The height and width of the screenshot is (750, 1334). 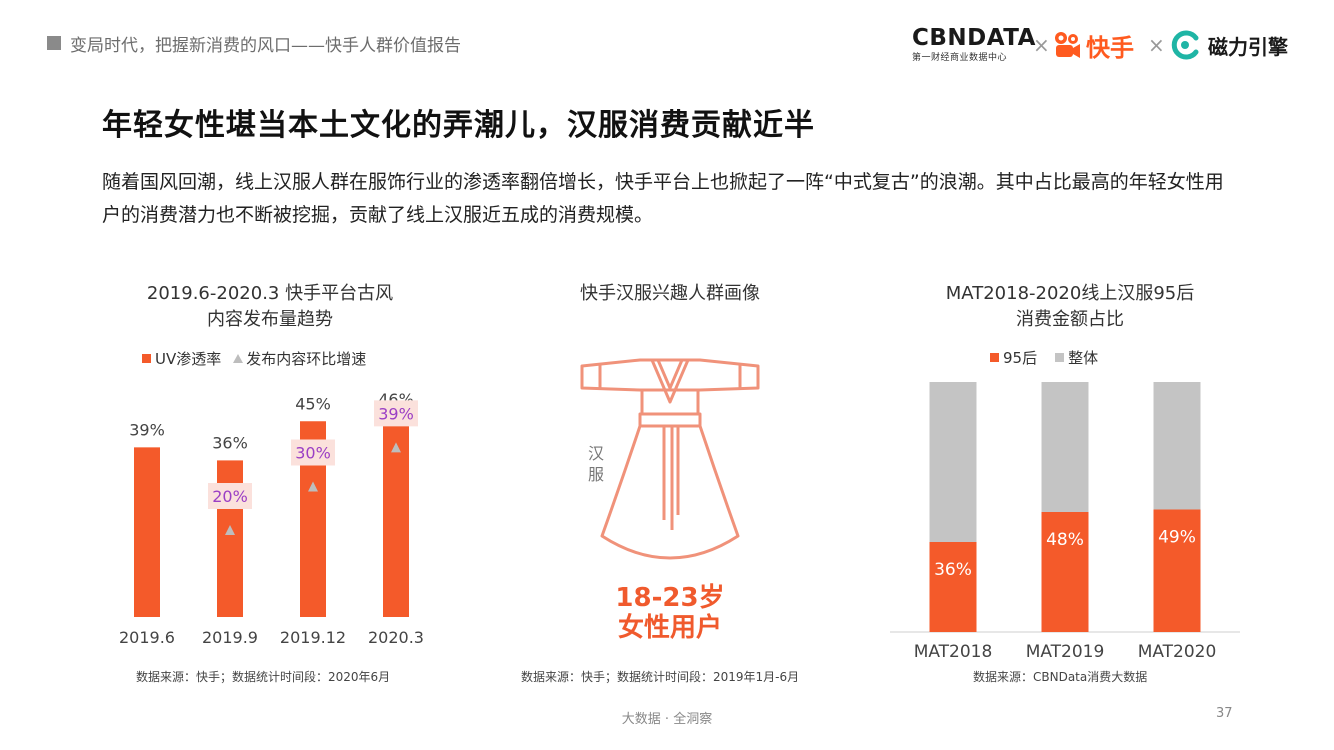 I want to click on chart2-plot: 36% MAT2018 48% MAT2019 49% MAT2020, so click(x=1065, y=522).